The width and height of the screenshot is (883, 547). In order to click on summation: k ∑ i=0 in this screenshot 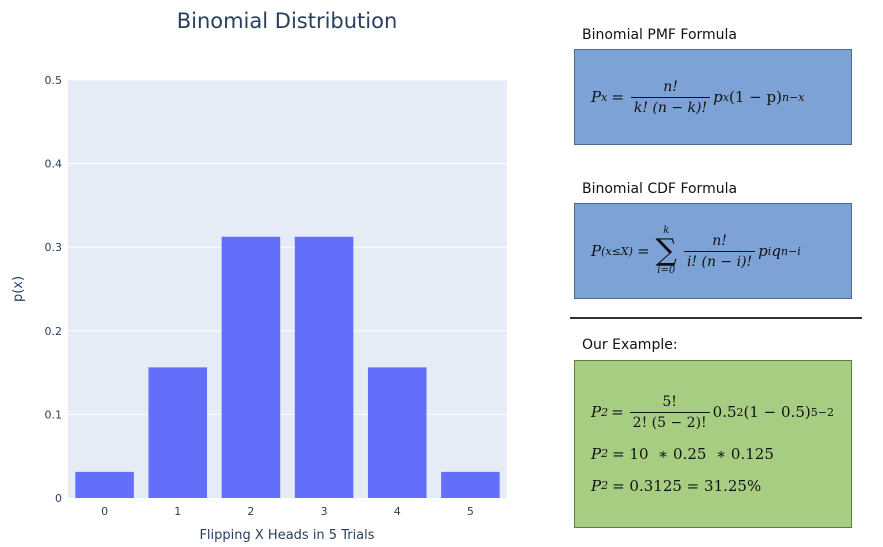, I will do `click(666, 251)`.